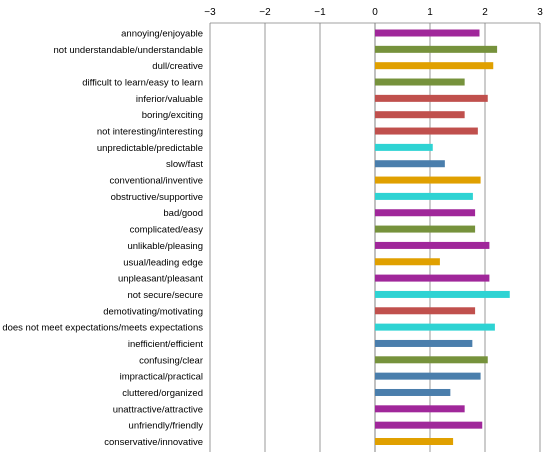  I want to click on category-label: unpredictable/predictable, so click(150, 148).